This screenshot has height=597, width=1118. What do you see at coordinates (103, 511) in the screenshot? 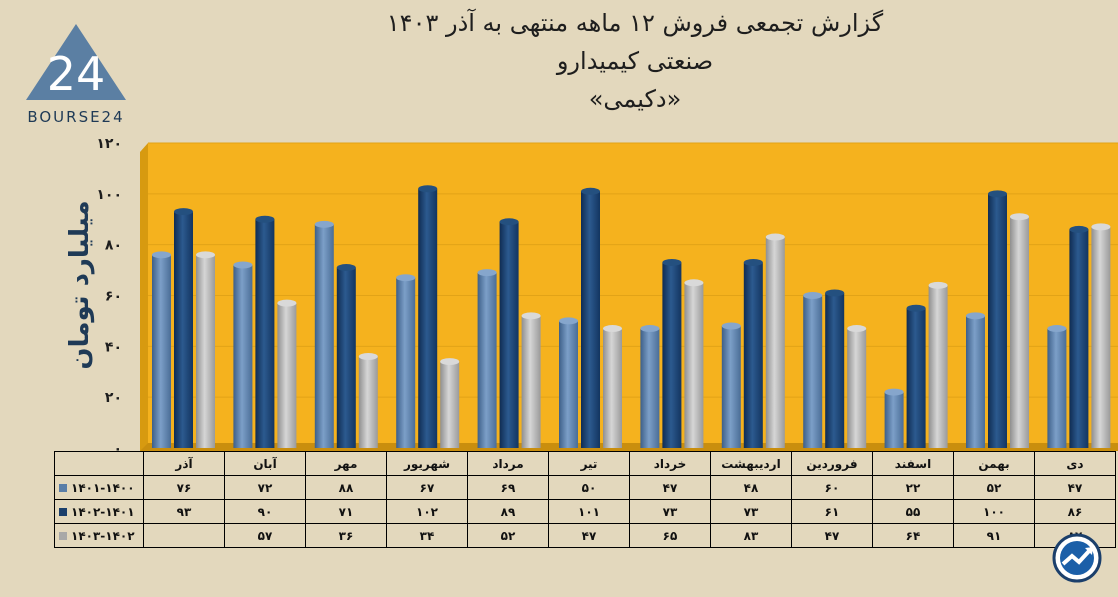
I see `legend-label-series-2: ۱۴۰۲-۱۴۰۱` at bounding box center [103, 511].